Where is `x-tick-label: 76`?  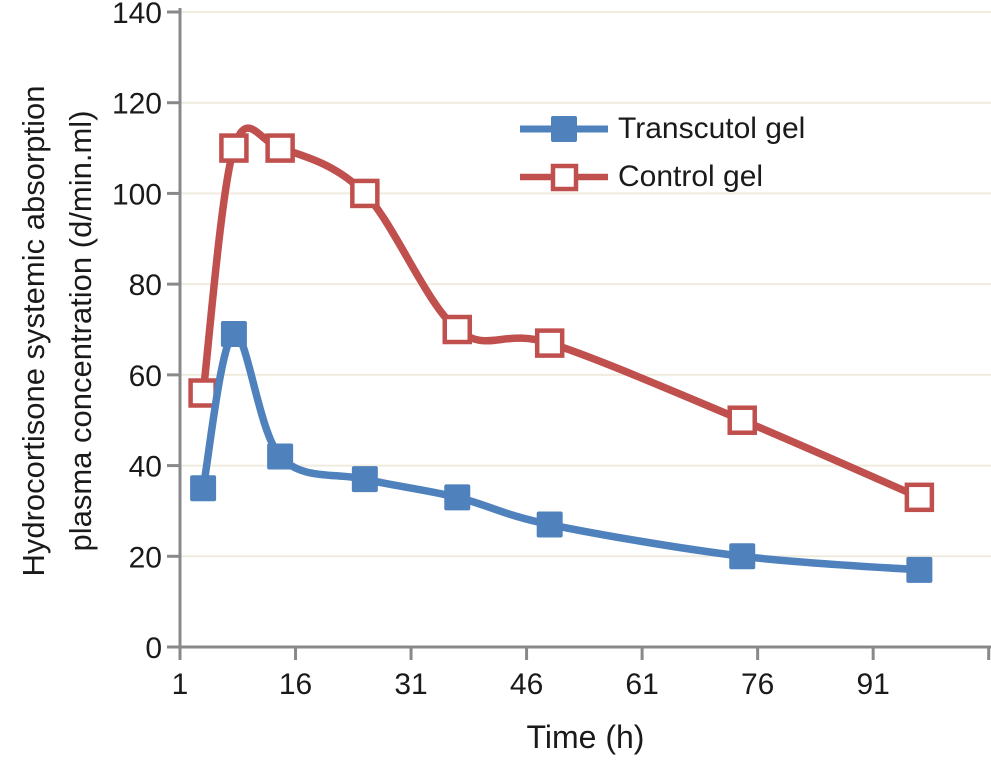 x-tick-label: 76 is located at coordinates (757, 684).